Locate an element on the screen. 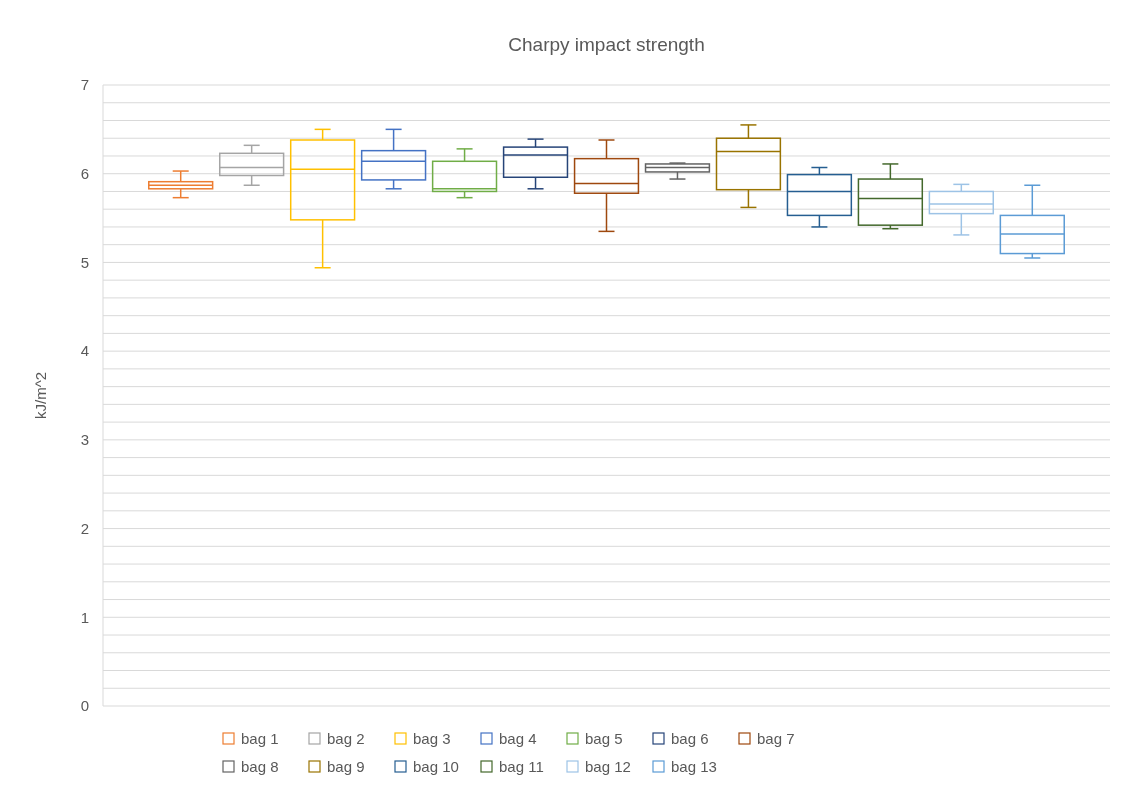 Image resolution: width=1128 pixels, height=789 pixels. legend-label: bag 1 is located at coordinates (260, 738).